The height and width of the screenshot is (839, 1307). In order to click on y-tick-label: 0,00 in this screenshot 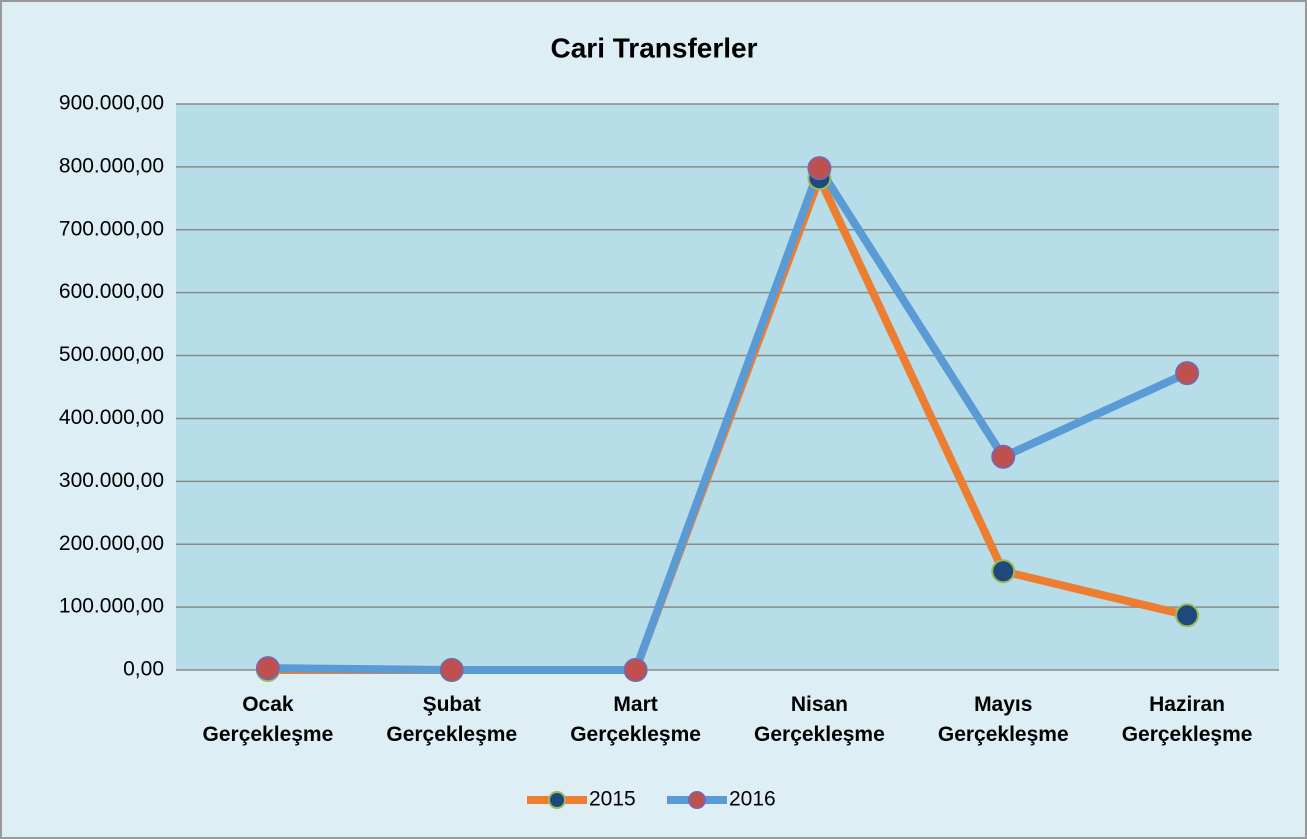, I will do `click(143, 669)`.